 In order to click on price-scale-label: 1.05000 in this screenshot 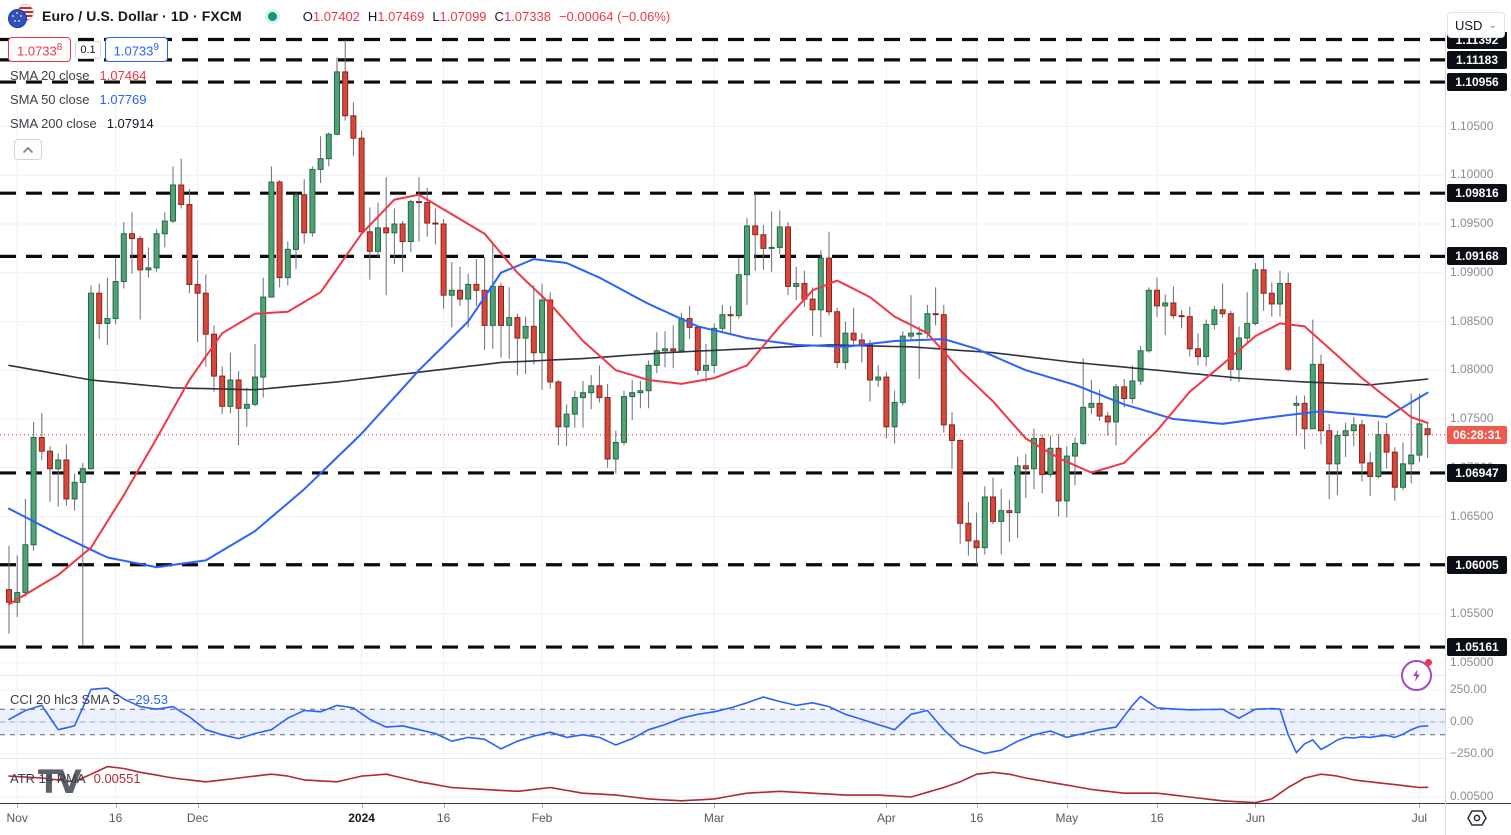, I will do `click(1472, 661)`.